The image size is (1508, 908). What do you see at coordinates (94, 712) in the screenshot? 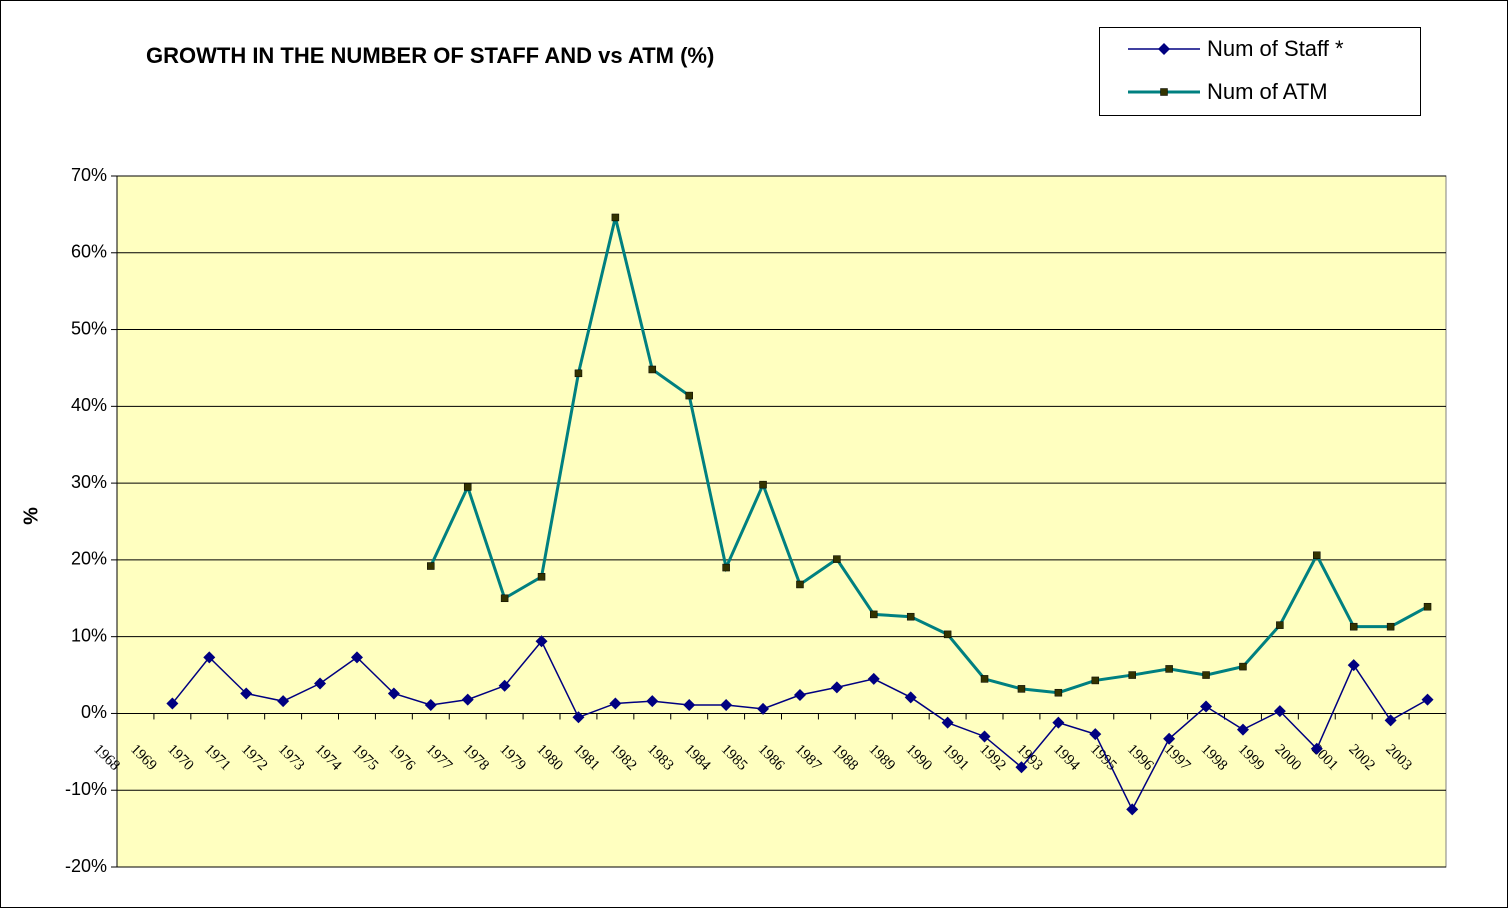
I see `y-tick-label: 0%` at bounding box center [94, 712].